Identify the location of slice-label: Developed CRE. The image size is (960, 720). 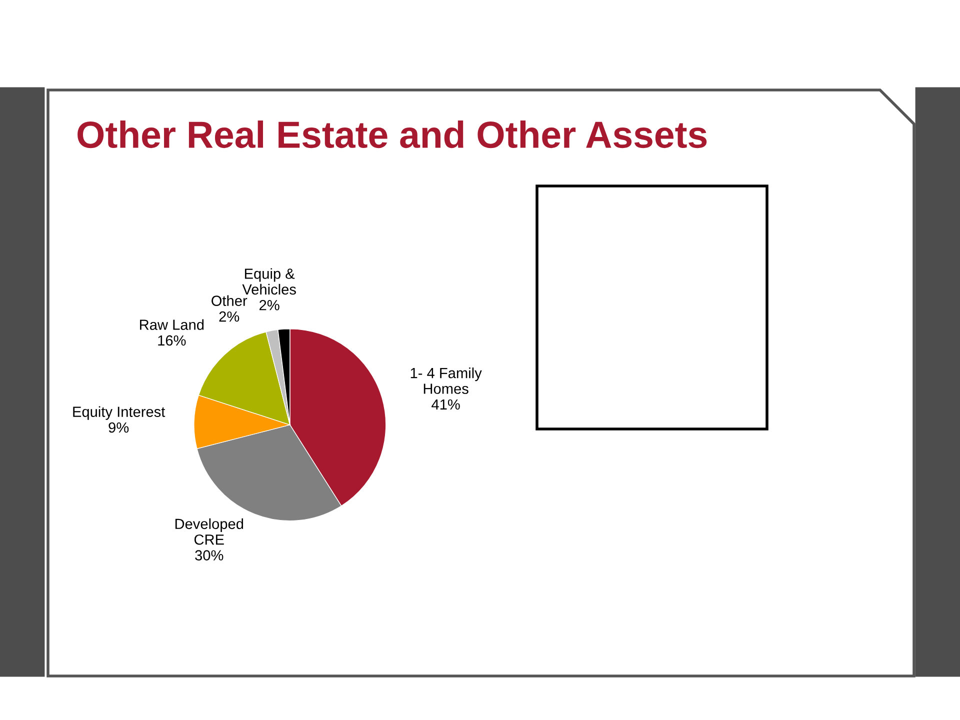
(209, 531).